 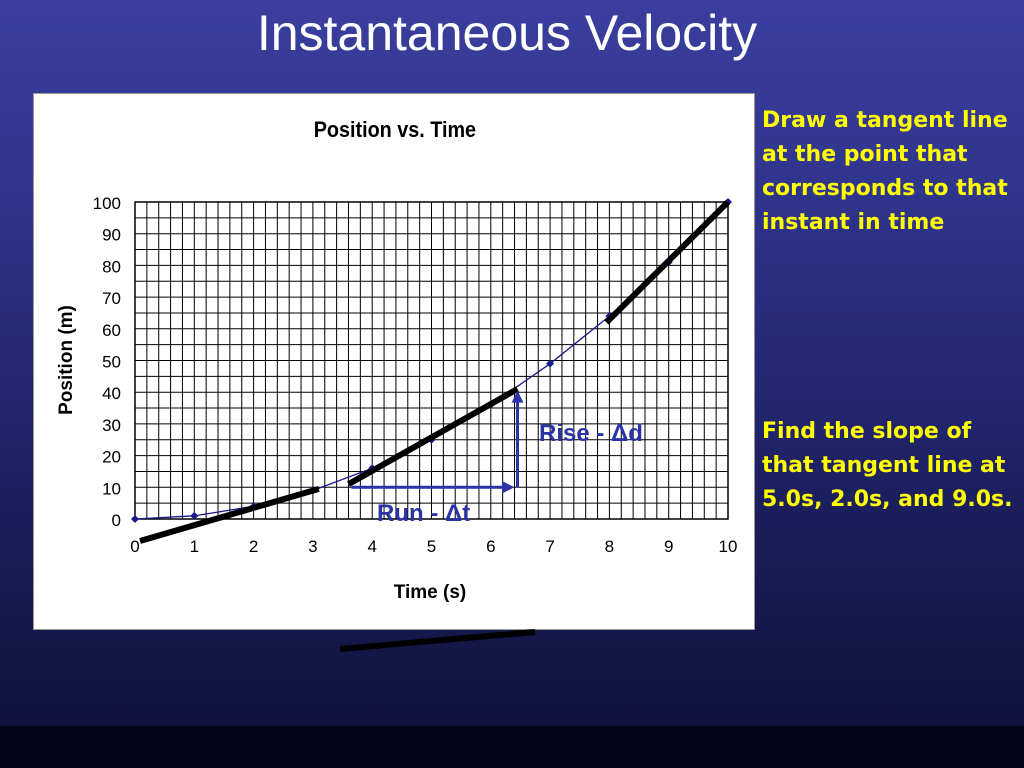 I want to click on chart-title: Position vs. Time, so click(x=395, y=130).